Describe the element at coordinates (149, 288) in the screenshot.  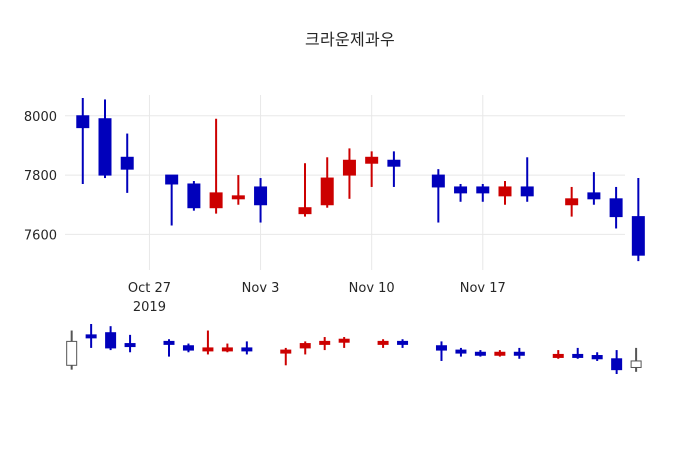
I see `x-axis-tick-label: Oct 27` at that location.